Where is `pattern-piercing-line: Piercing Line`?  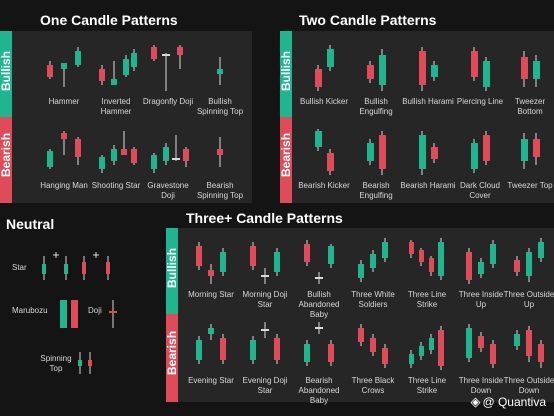
pattern-piercing-line: Piercing Line is located at coordinates (480, 74).